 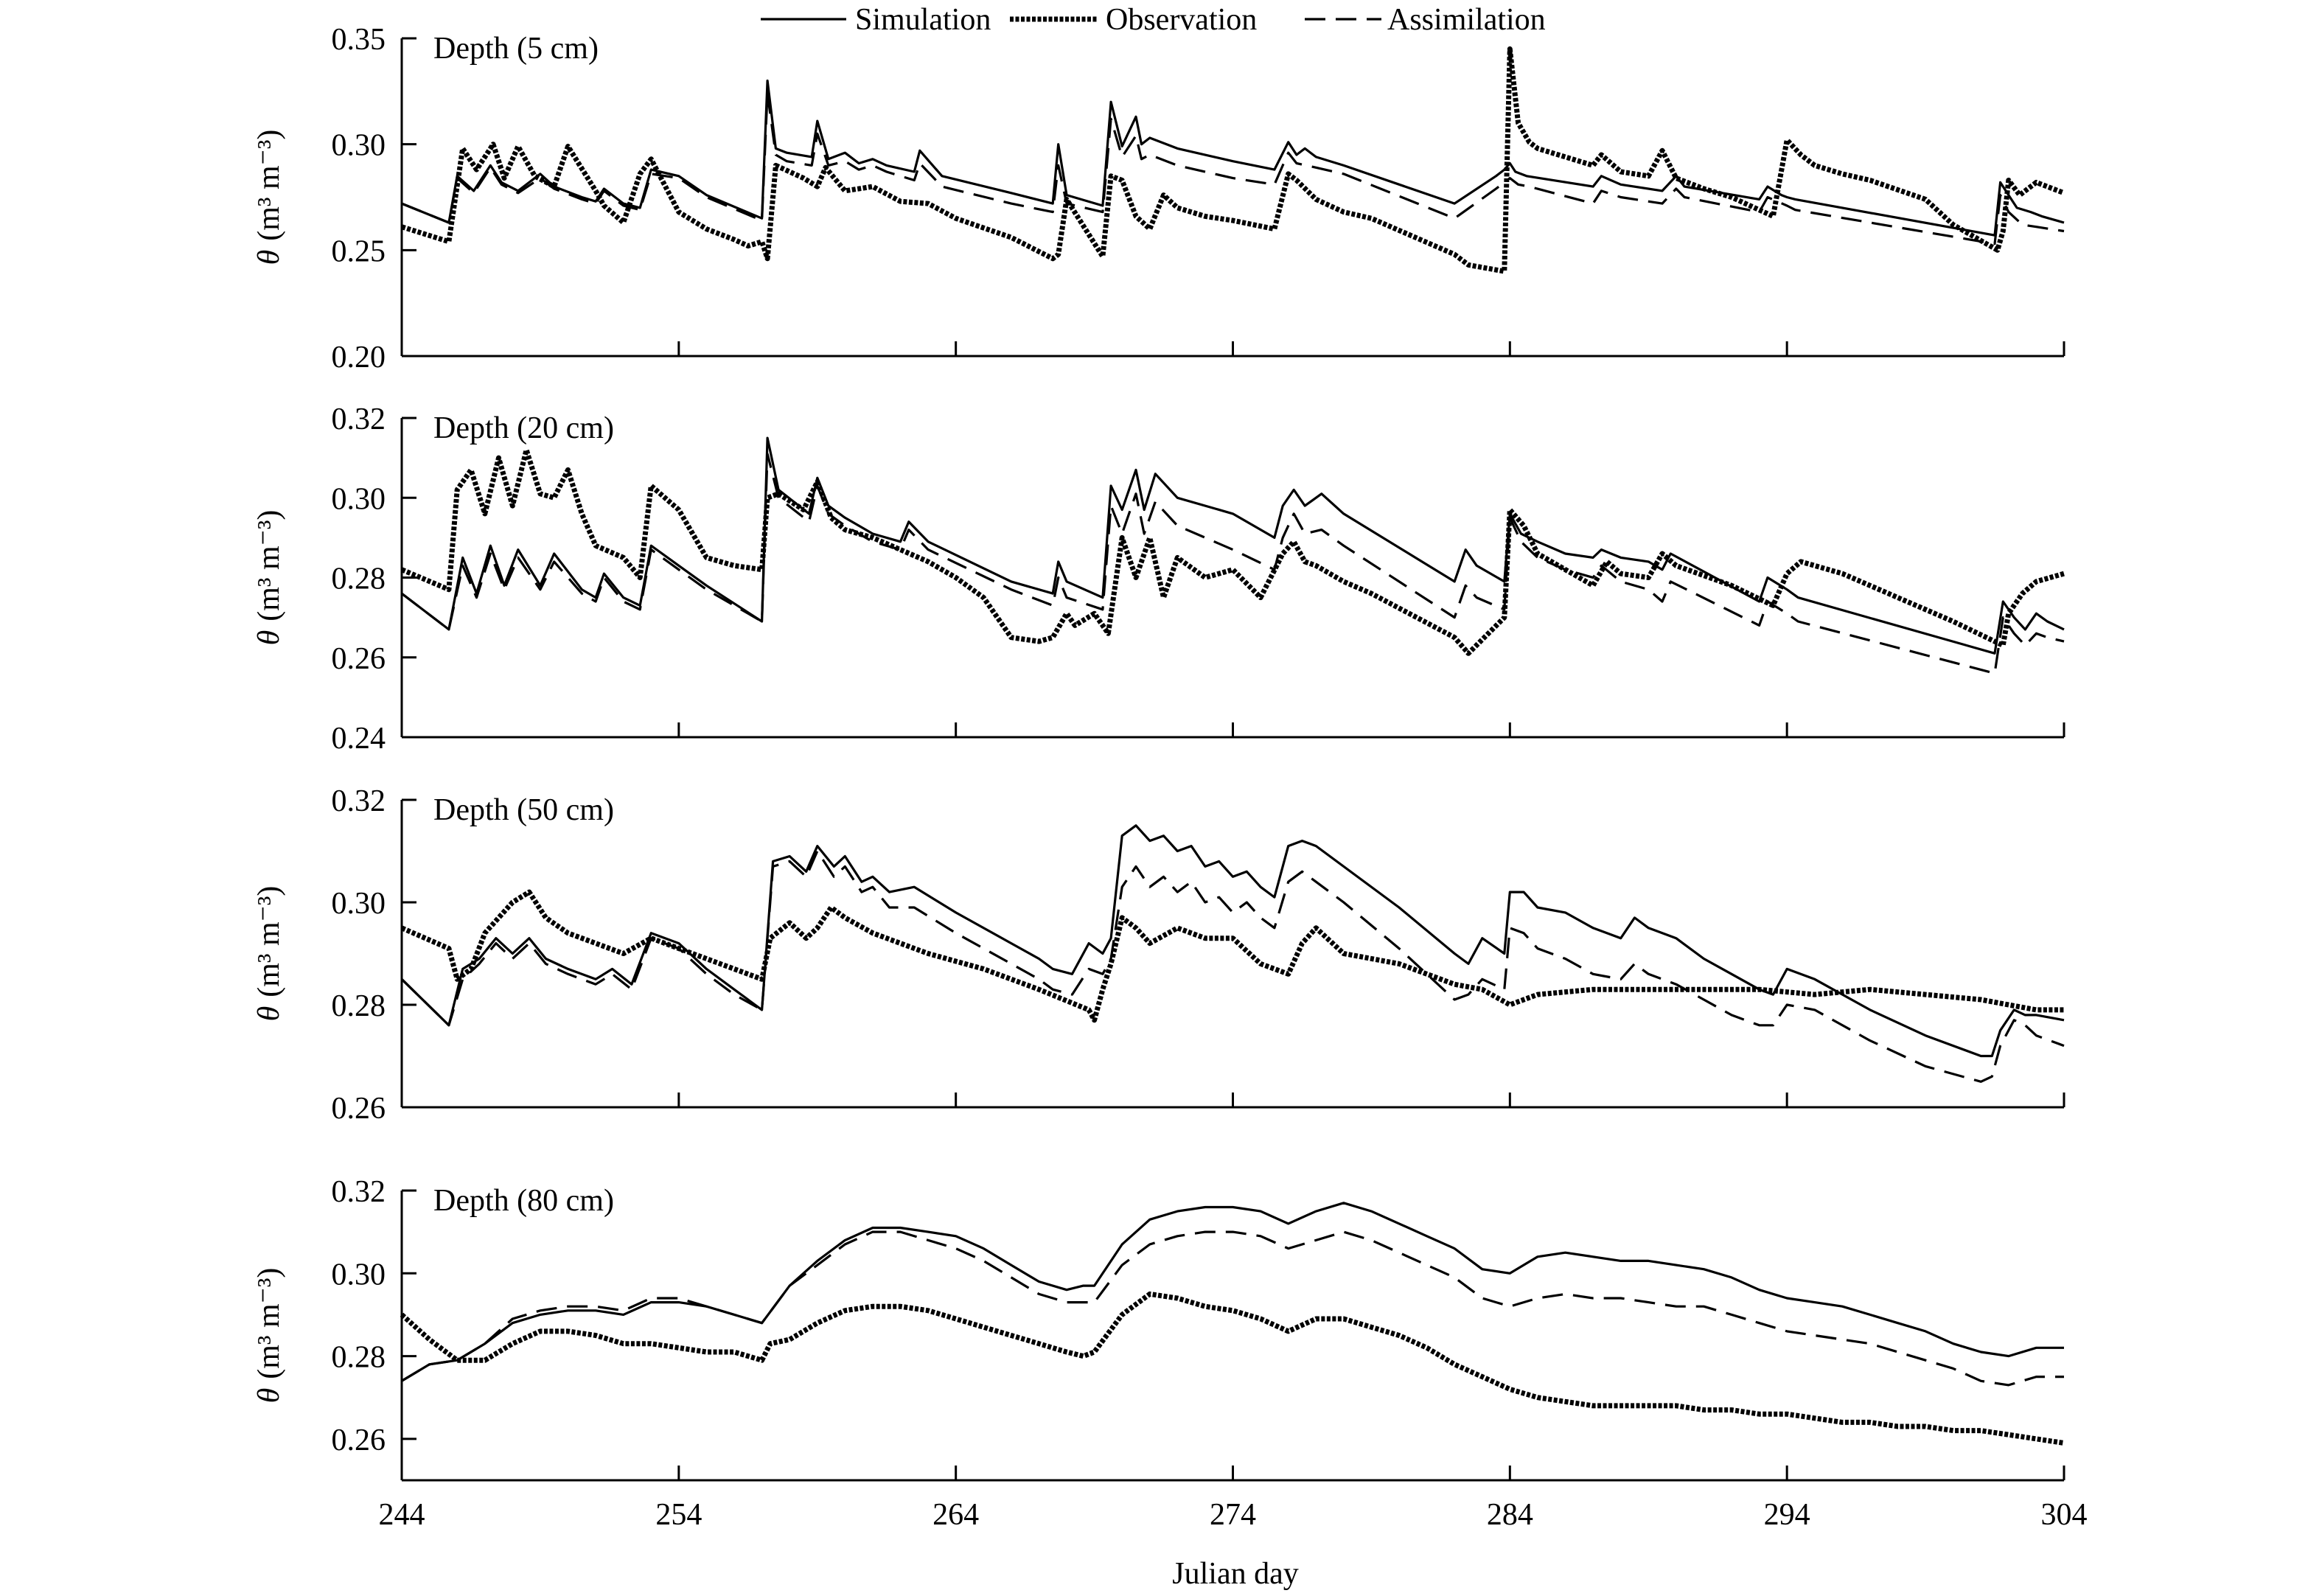 I want to click on legend-item-observation: Observation, so click(x=1133, y=20).